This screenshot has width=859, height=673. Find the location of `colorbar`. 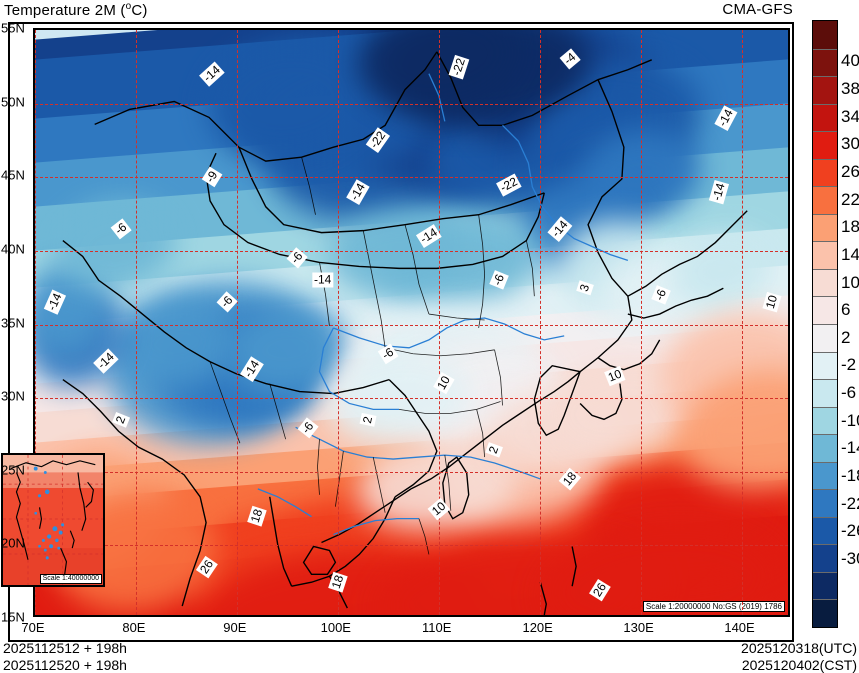

colorbar is located at coordinates (825, 324).